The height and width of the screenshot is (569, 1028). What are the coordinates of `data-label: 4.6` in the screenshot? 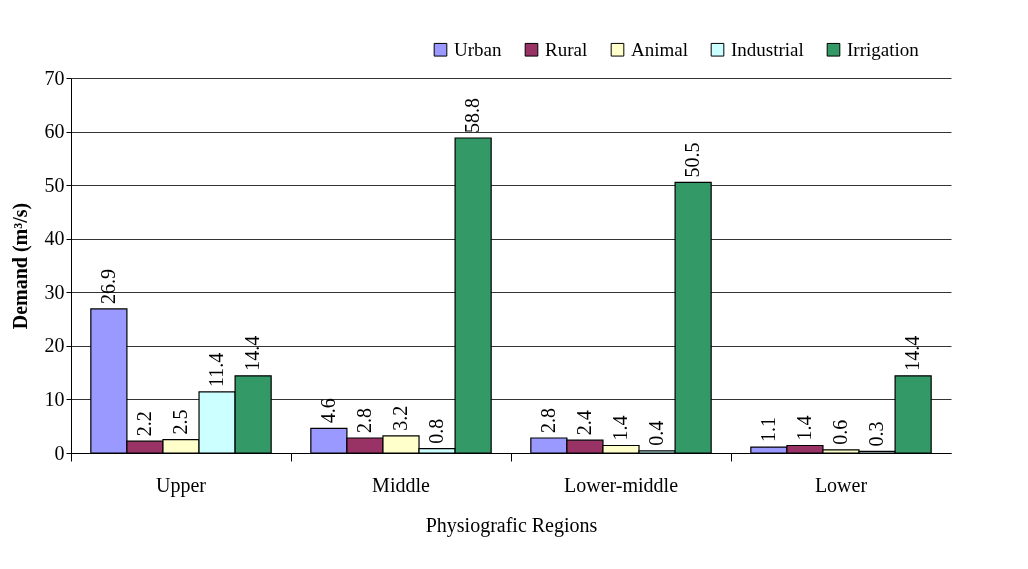 It's located at (327, 411).